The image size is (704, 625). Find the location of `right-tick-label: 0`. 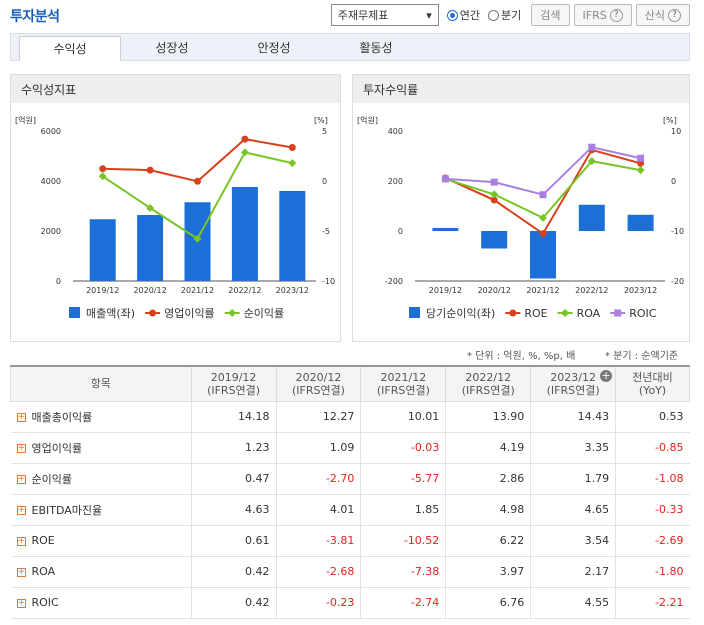

right-tick-label: 0 is located at coordinates (324, 181).